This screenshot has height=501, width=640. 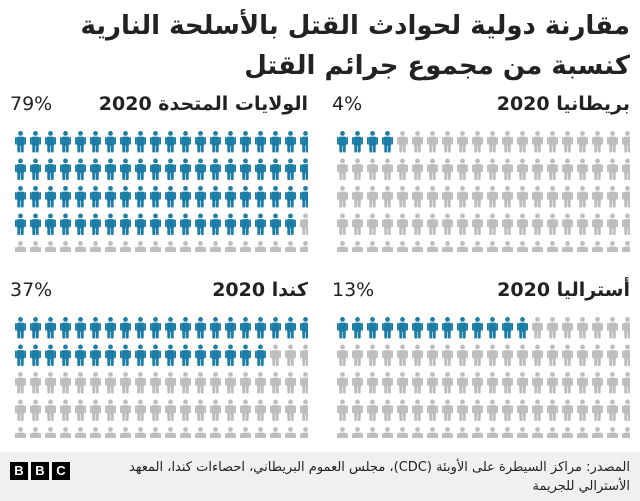 I want to click on panel-percent: 4%, so click(x=347, y=104).